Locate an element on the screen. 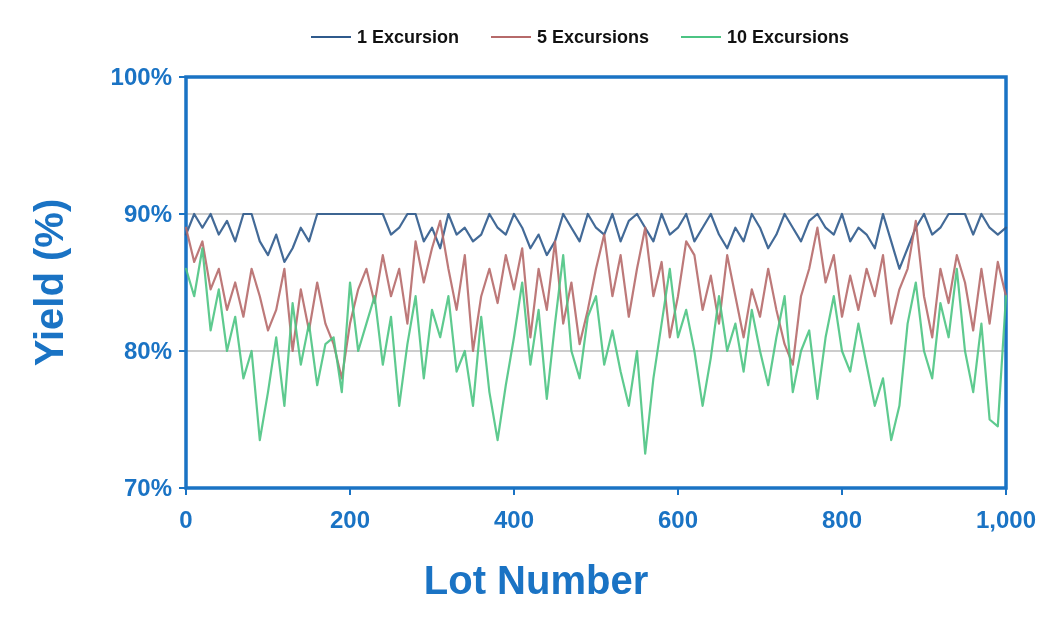  x-tick-label: 400 is located at coordinates (514, 519).